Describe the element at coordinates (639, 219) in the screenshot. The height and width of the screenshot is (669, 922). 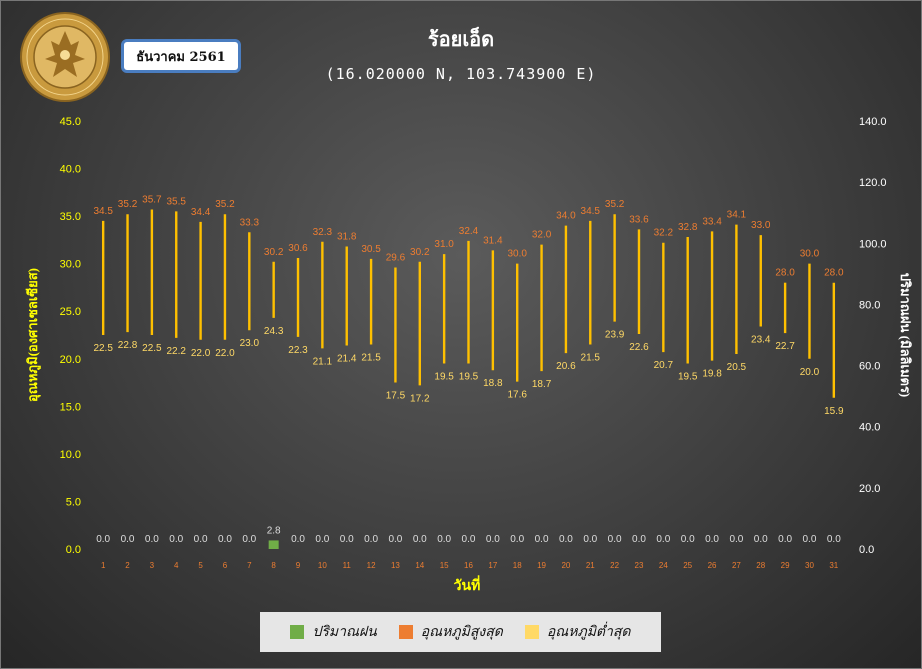
I see `max-temp-label: 33.6` at that location.